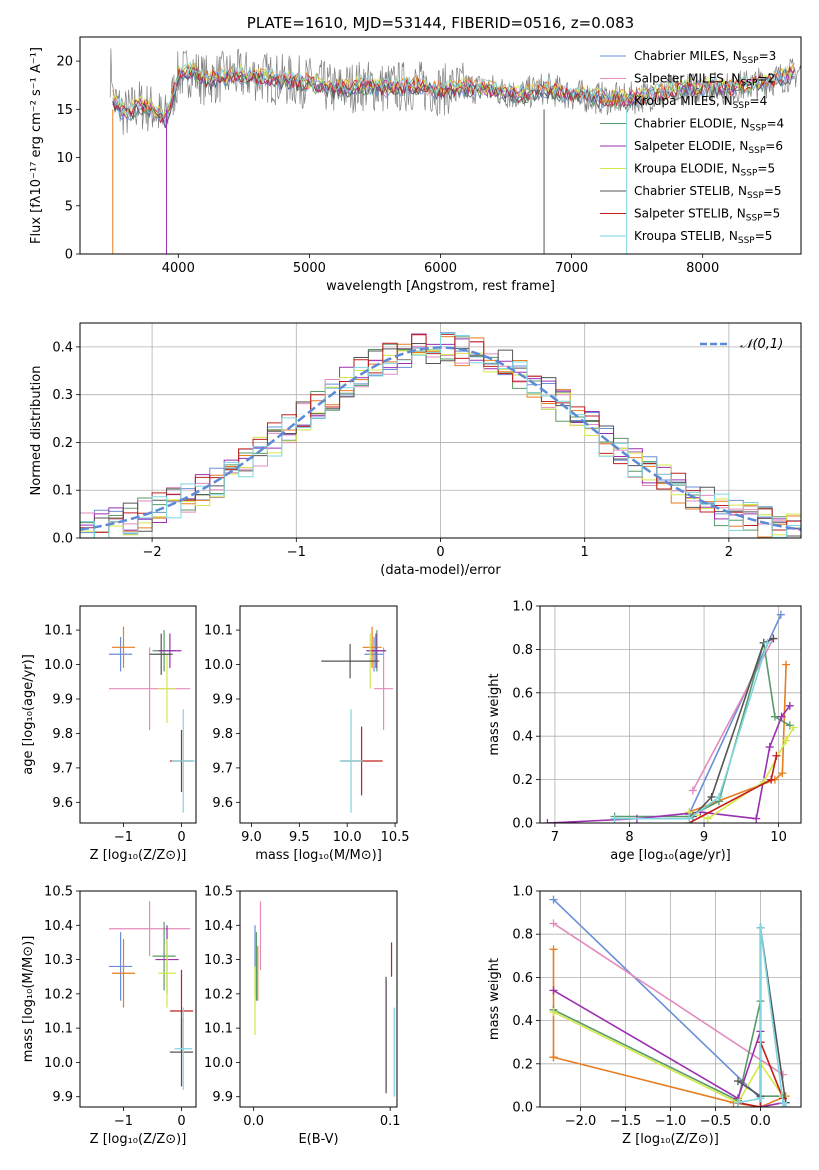  Describe the element at coordinates (626, 1121) in the screenshot. I see `x-tick-label: −1.5` at that location.